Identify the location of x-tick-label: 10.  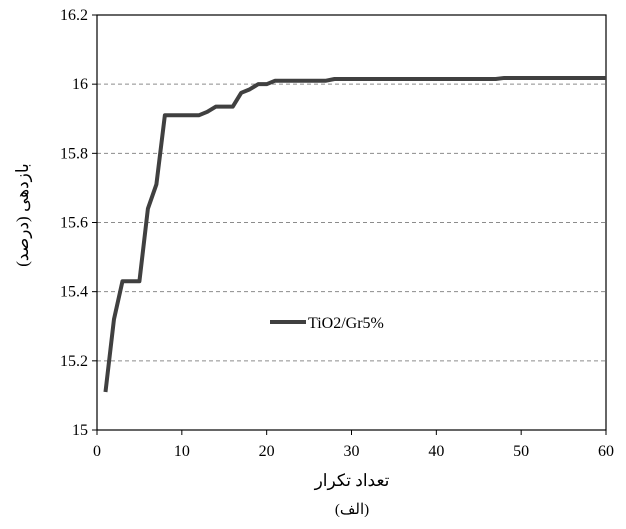
(182, 451).